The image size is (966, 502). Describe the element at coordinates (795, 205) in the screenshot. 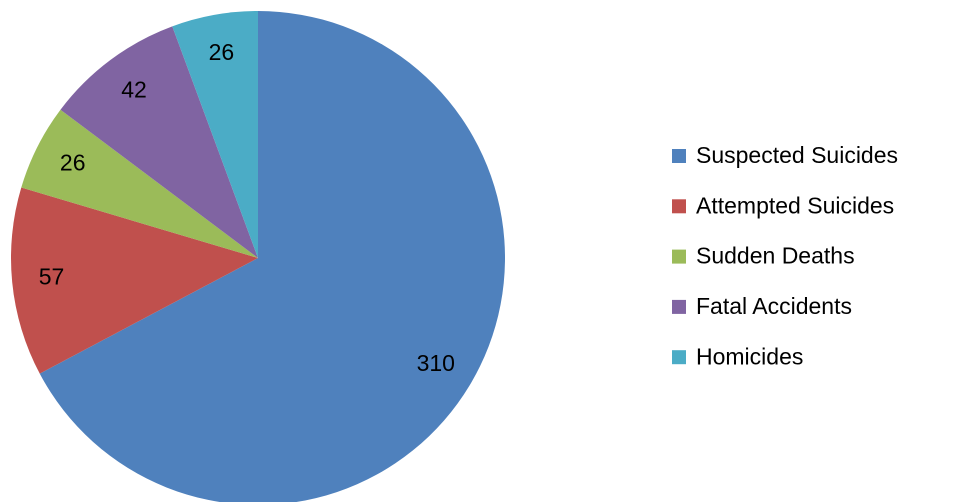

I see `legend-label: Attempted Suicides` at that location.